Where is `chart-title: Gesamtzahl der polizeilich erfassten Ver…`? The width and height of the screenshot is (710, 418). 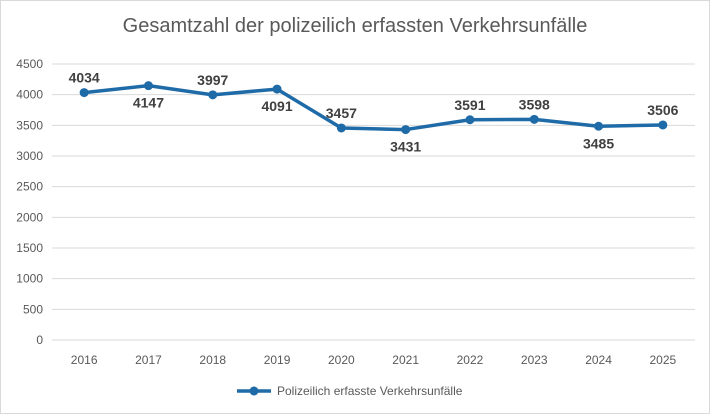 chart-title: Gesamtzahl der polizeilich erfassten Ver… is located at coordinates (355, 26).